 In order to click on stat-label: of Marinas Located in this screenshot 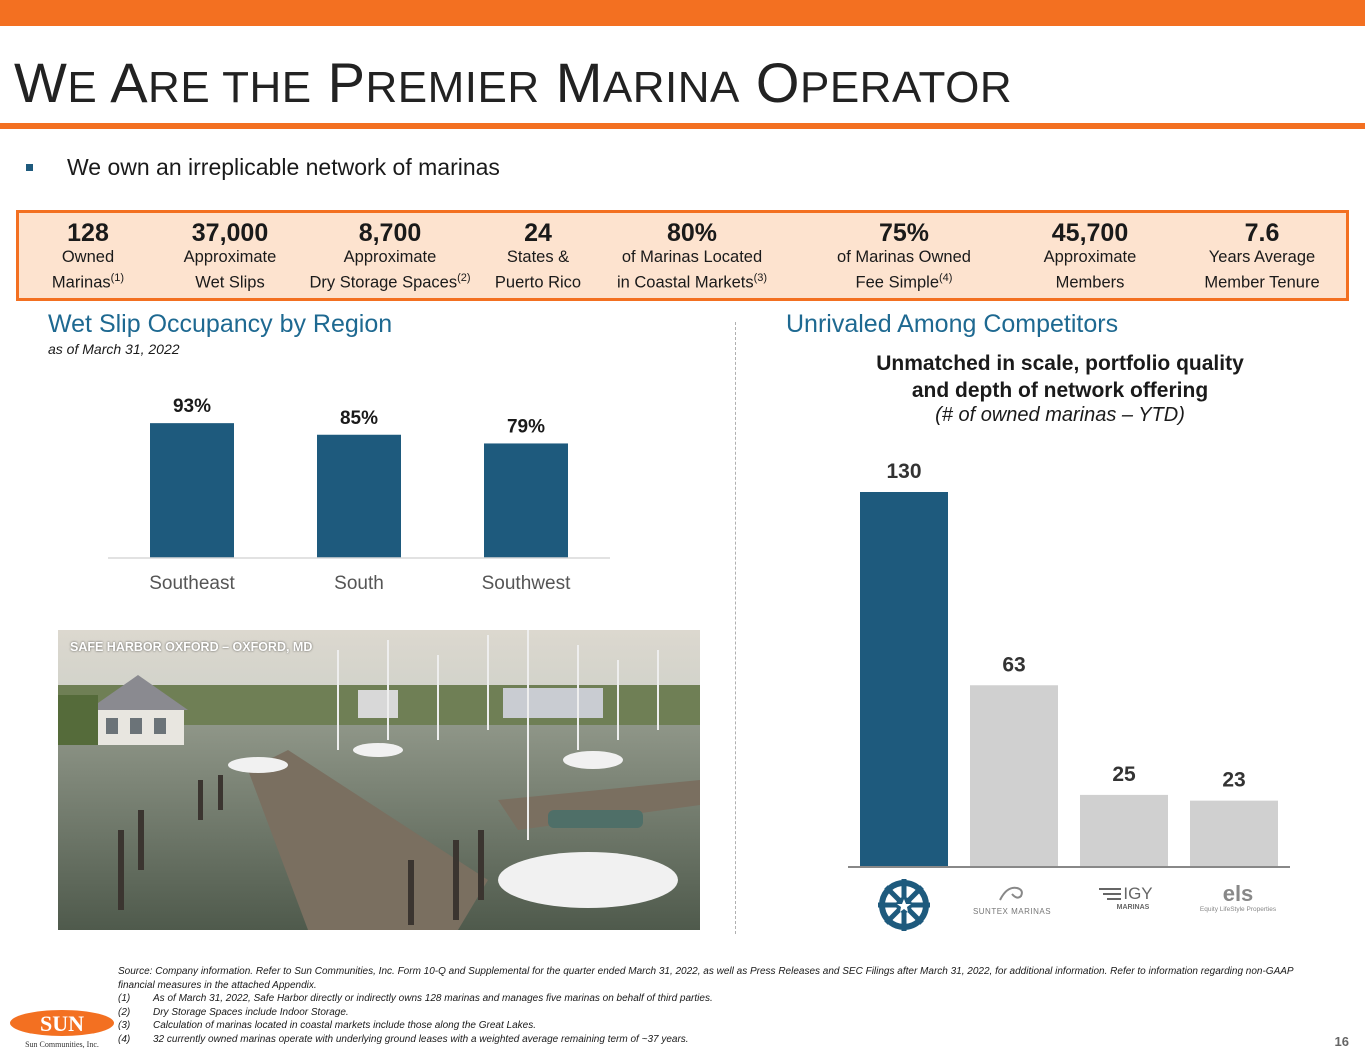, I will do `click(692, 257)`.